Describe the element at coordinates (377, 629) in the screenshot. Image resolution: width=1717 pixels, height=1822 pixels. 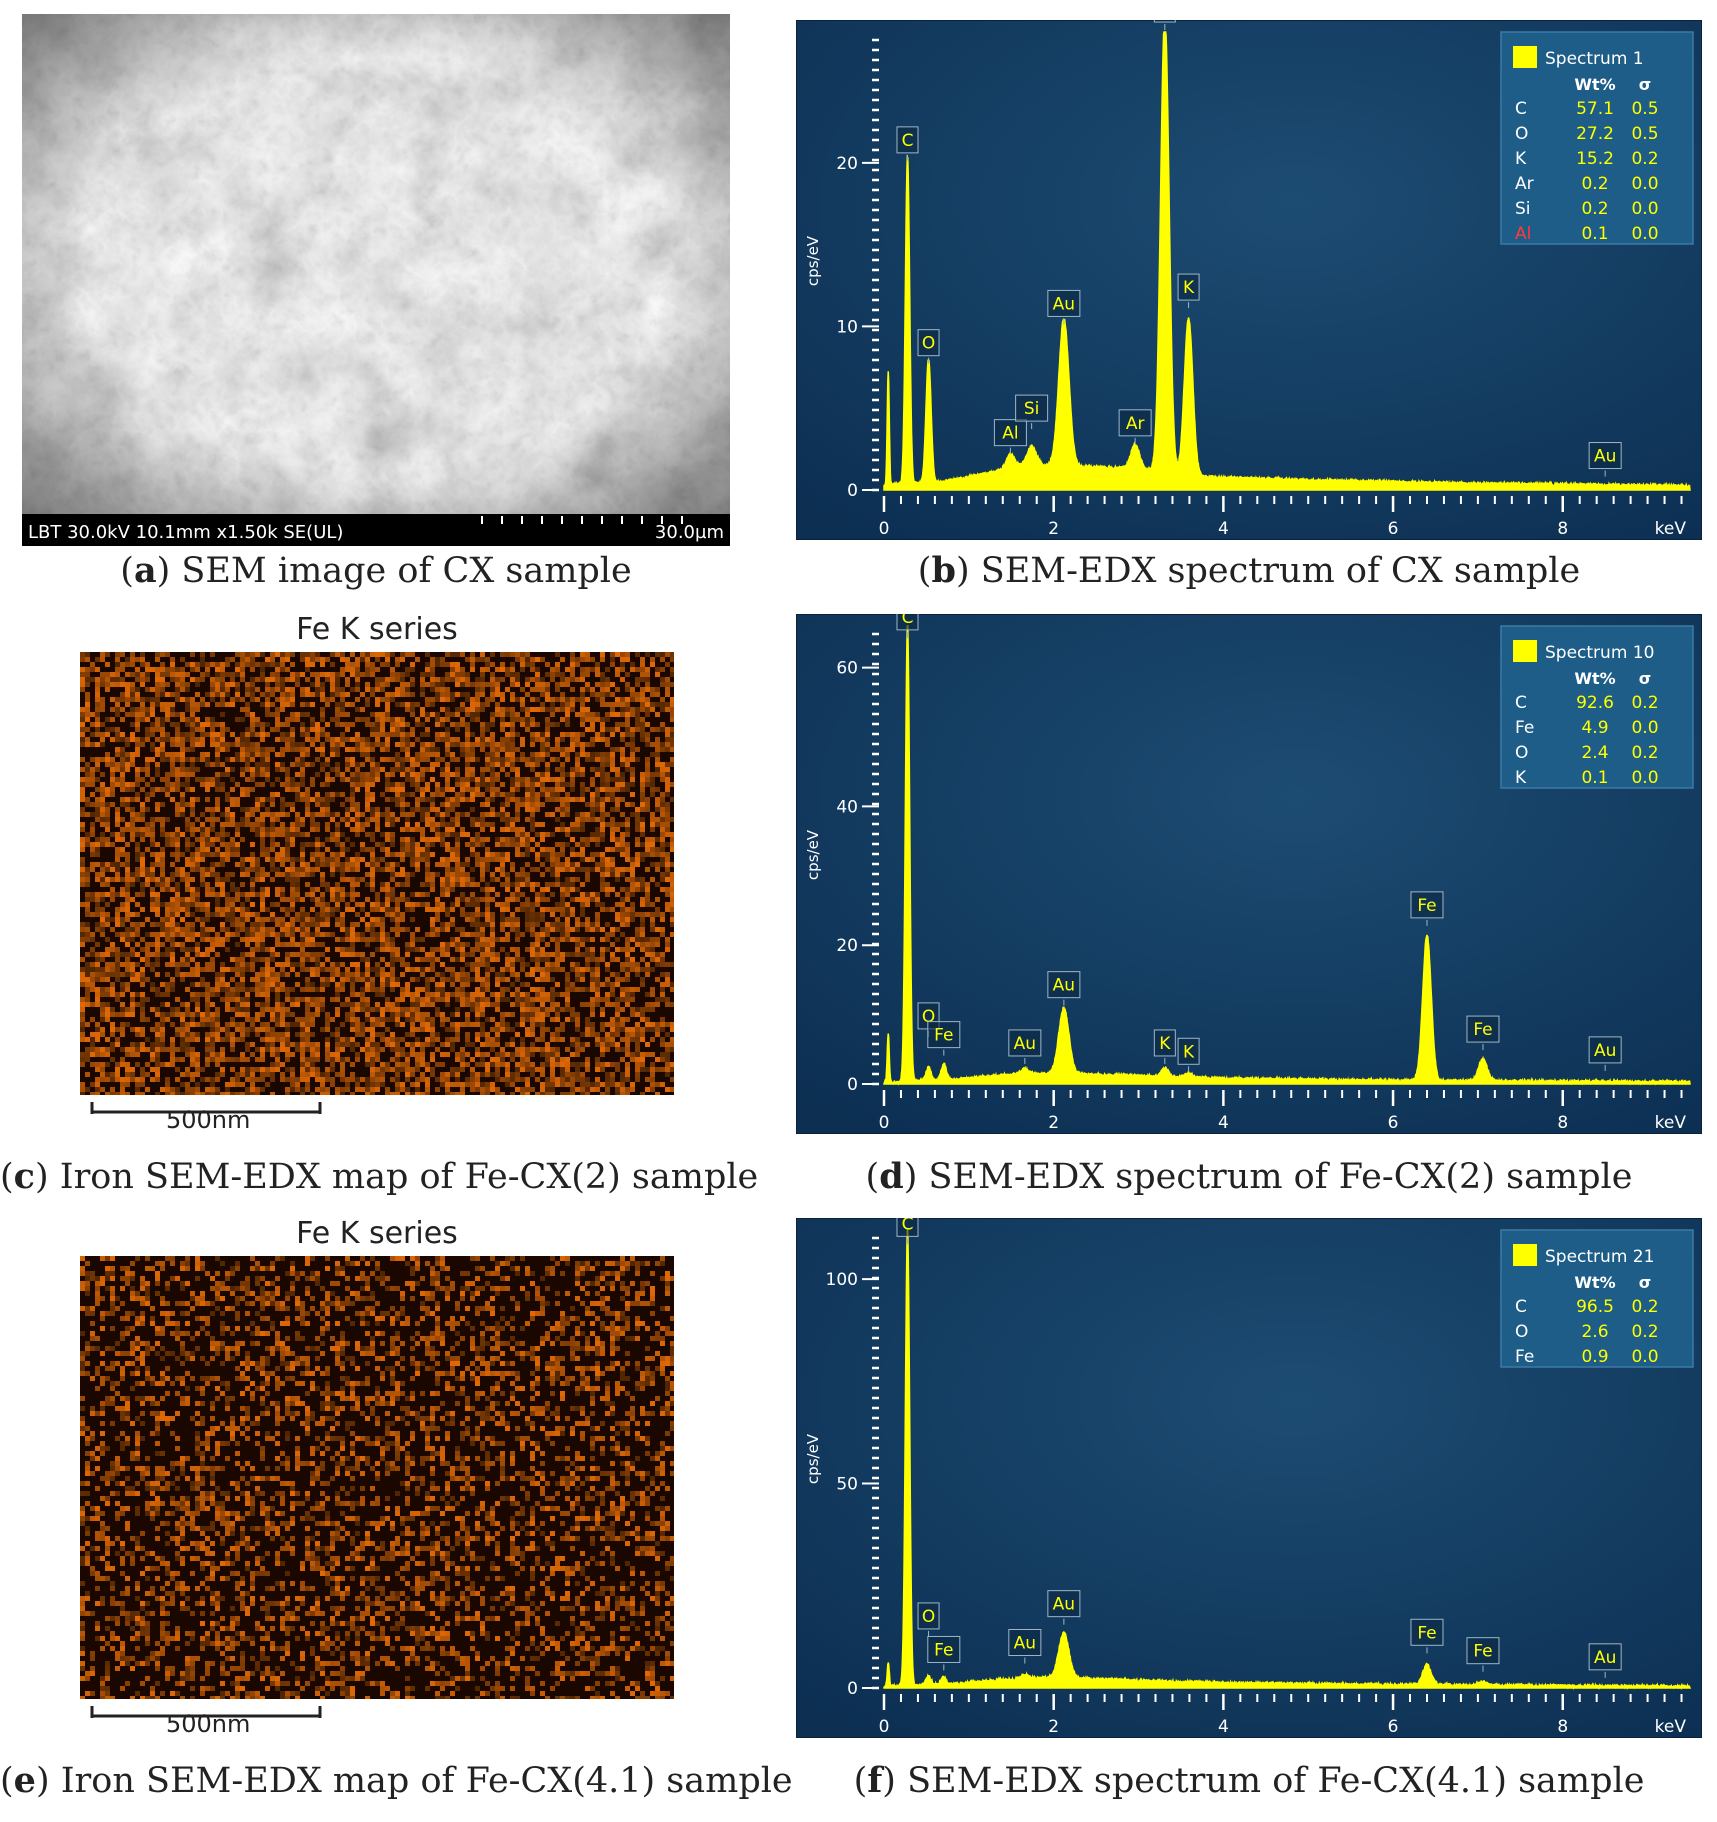
I see `map-title-c: Fe K series` at that location.